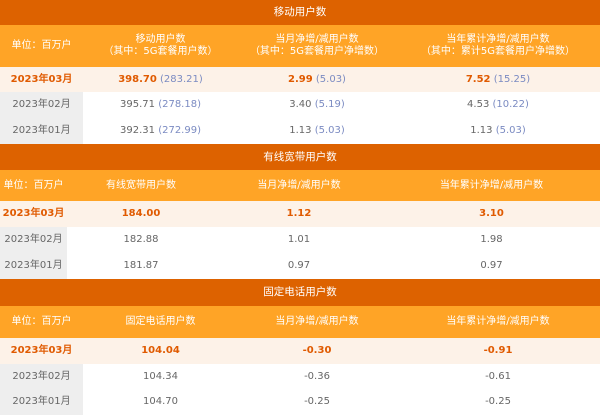 This screenshot has width=600, height=418. What do you see at coordinates (317, 80) in the screenshot?
I see `value-cell: 2.99 (5.03)` at bounding box center [317, 80].